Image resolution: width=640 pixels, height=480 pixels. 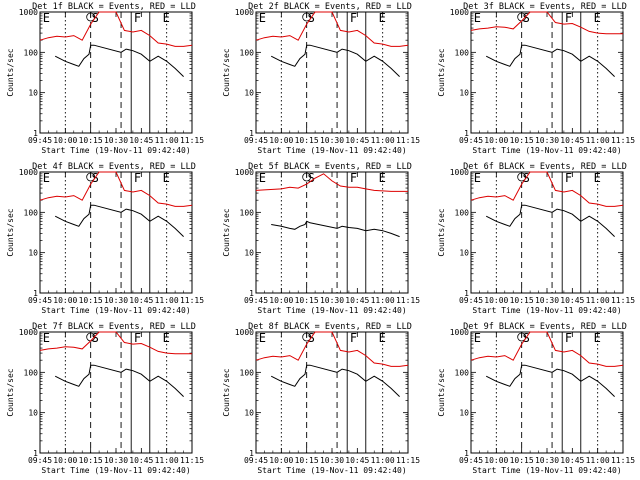 What do you see at coordinates (335, 380) in the screenshot?
I see `det8f-events-series-line` at bounding box center [335, 380].